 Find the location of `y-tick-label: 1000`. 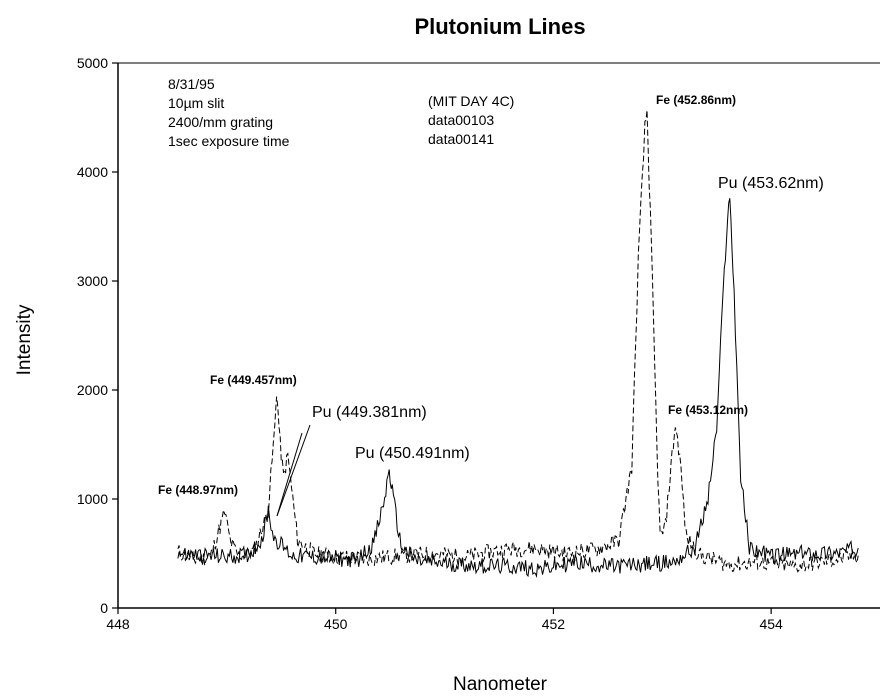

y-tick-label: 1000 is located at coordinates (92, 499).